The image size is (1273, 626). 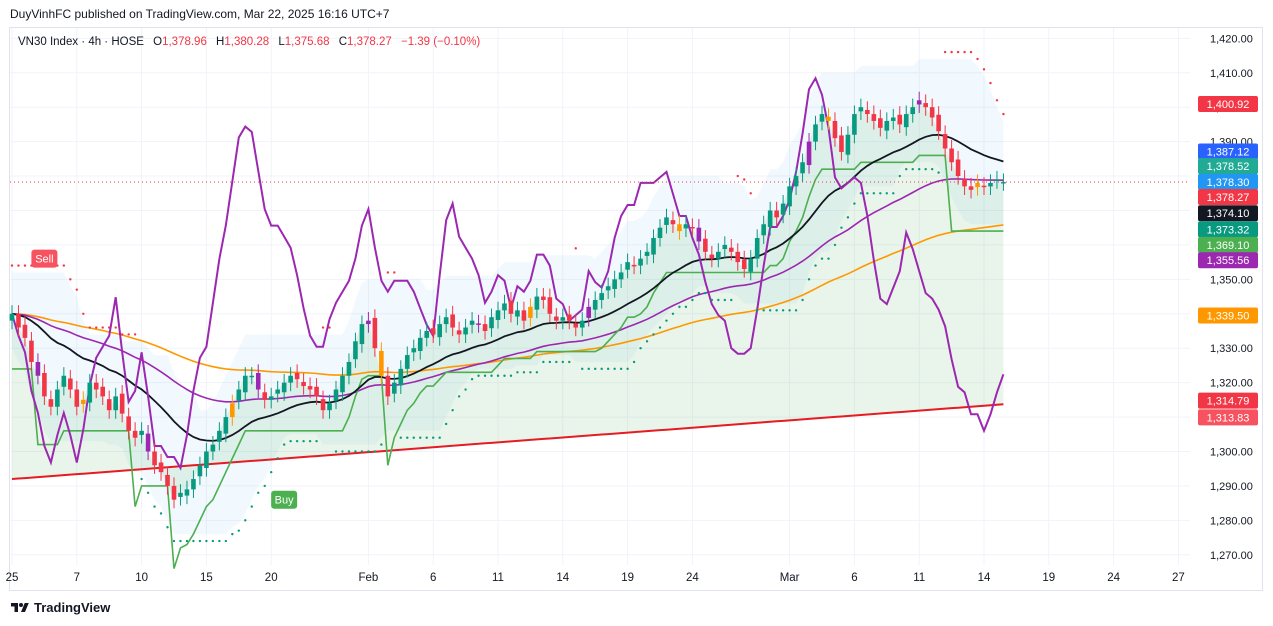 I want to click on signal-buy: Buy, so click(x=284, y=499).